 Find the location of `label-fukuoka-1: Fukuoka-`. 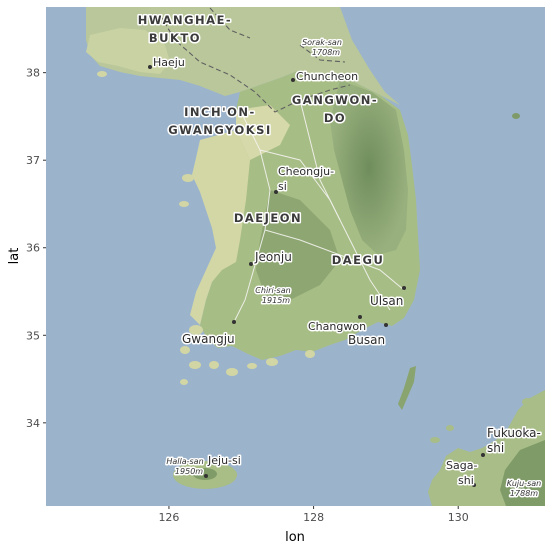

label-fukuoka-1: Fukuoka- is located at coordinates (514, 433).